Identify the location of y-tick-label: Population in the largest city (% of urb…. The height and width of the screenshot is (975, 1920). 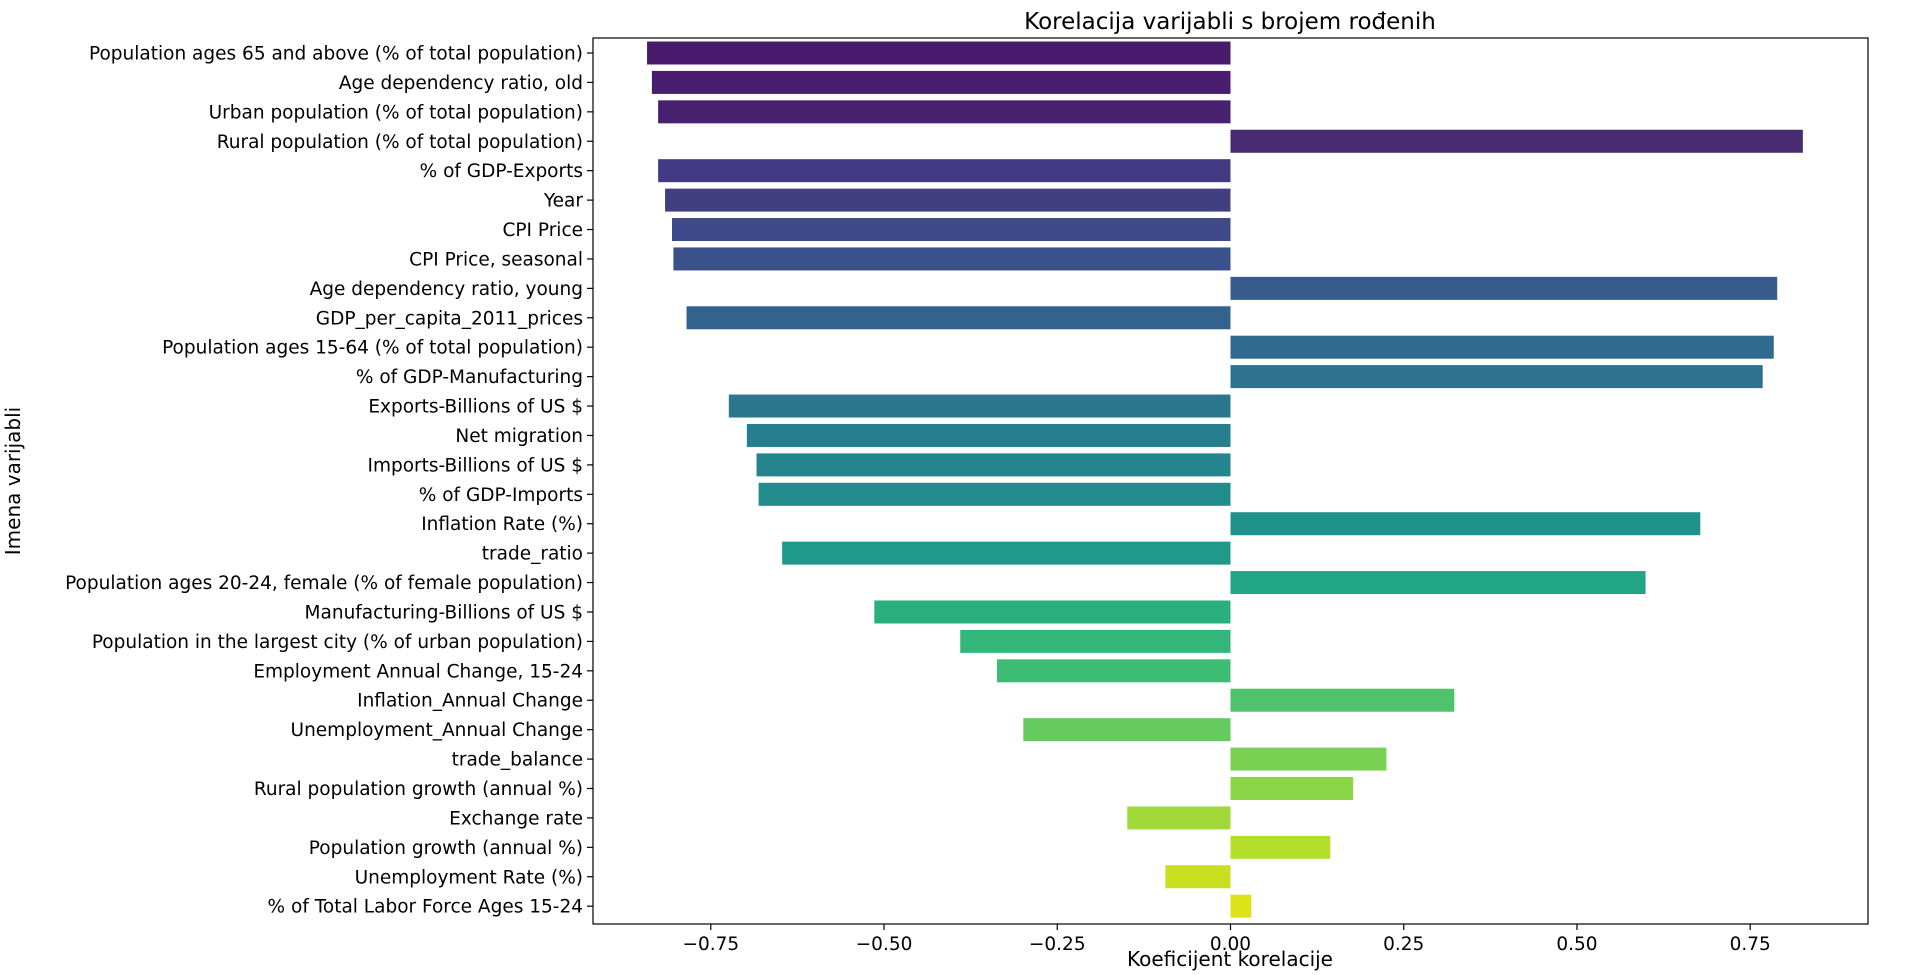
(337, 642).